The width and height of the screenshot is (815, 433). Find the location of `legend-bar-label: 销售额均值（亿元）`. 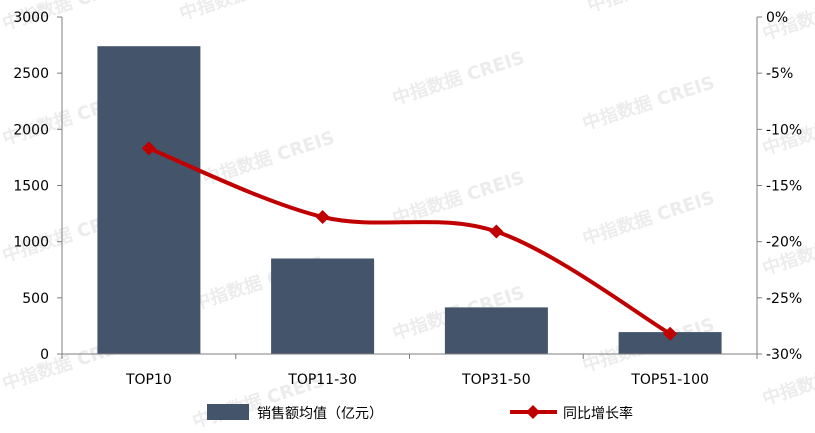

legend-bar-label: 销售额均值（亿元） is located at coordinates (320, 414).